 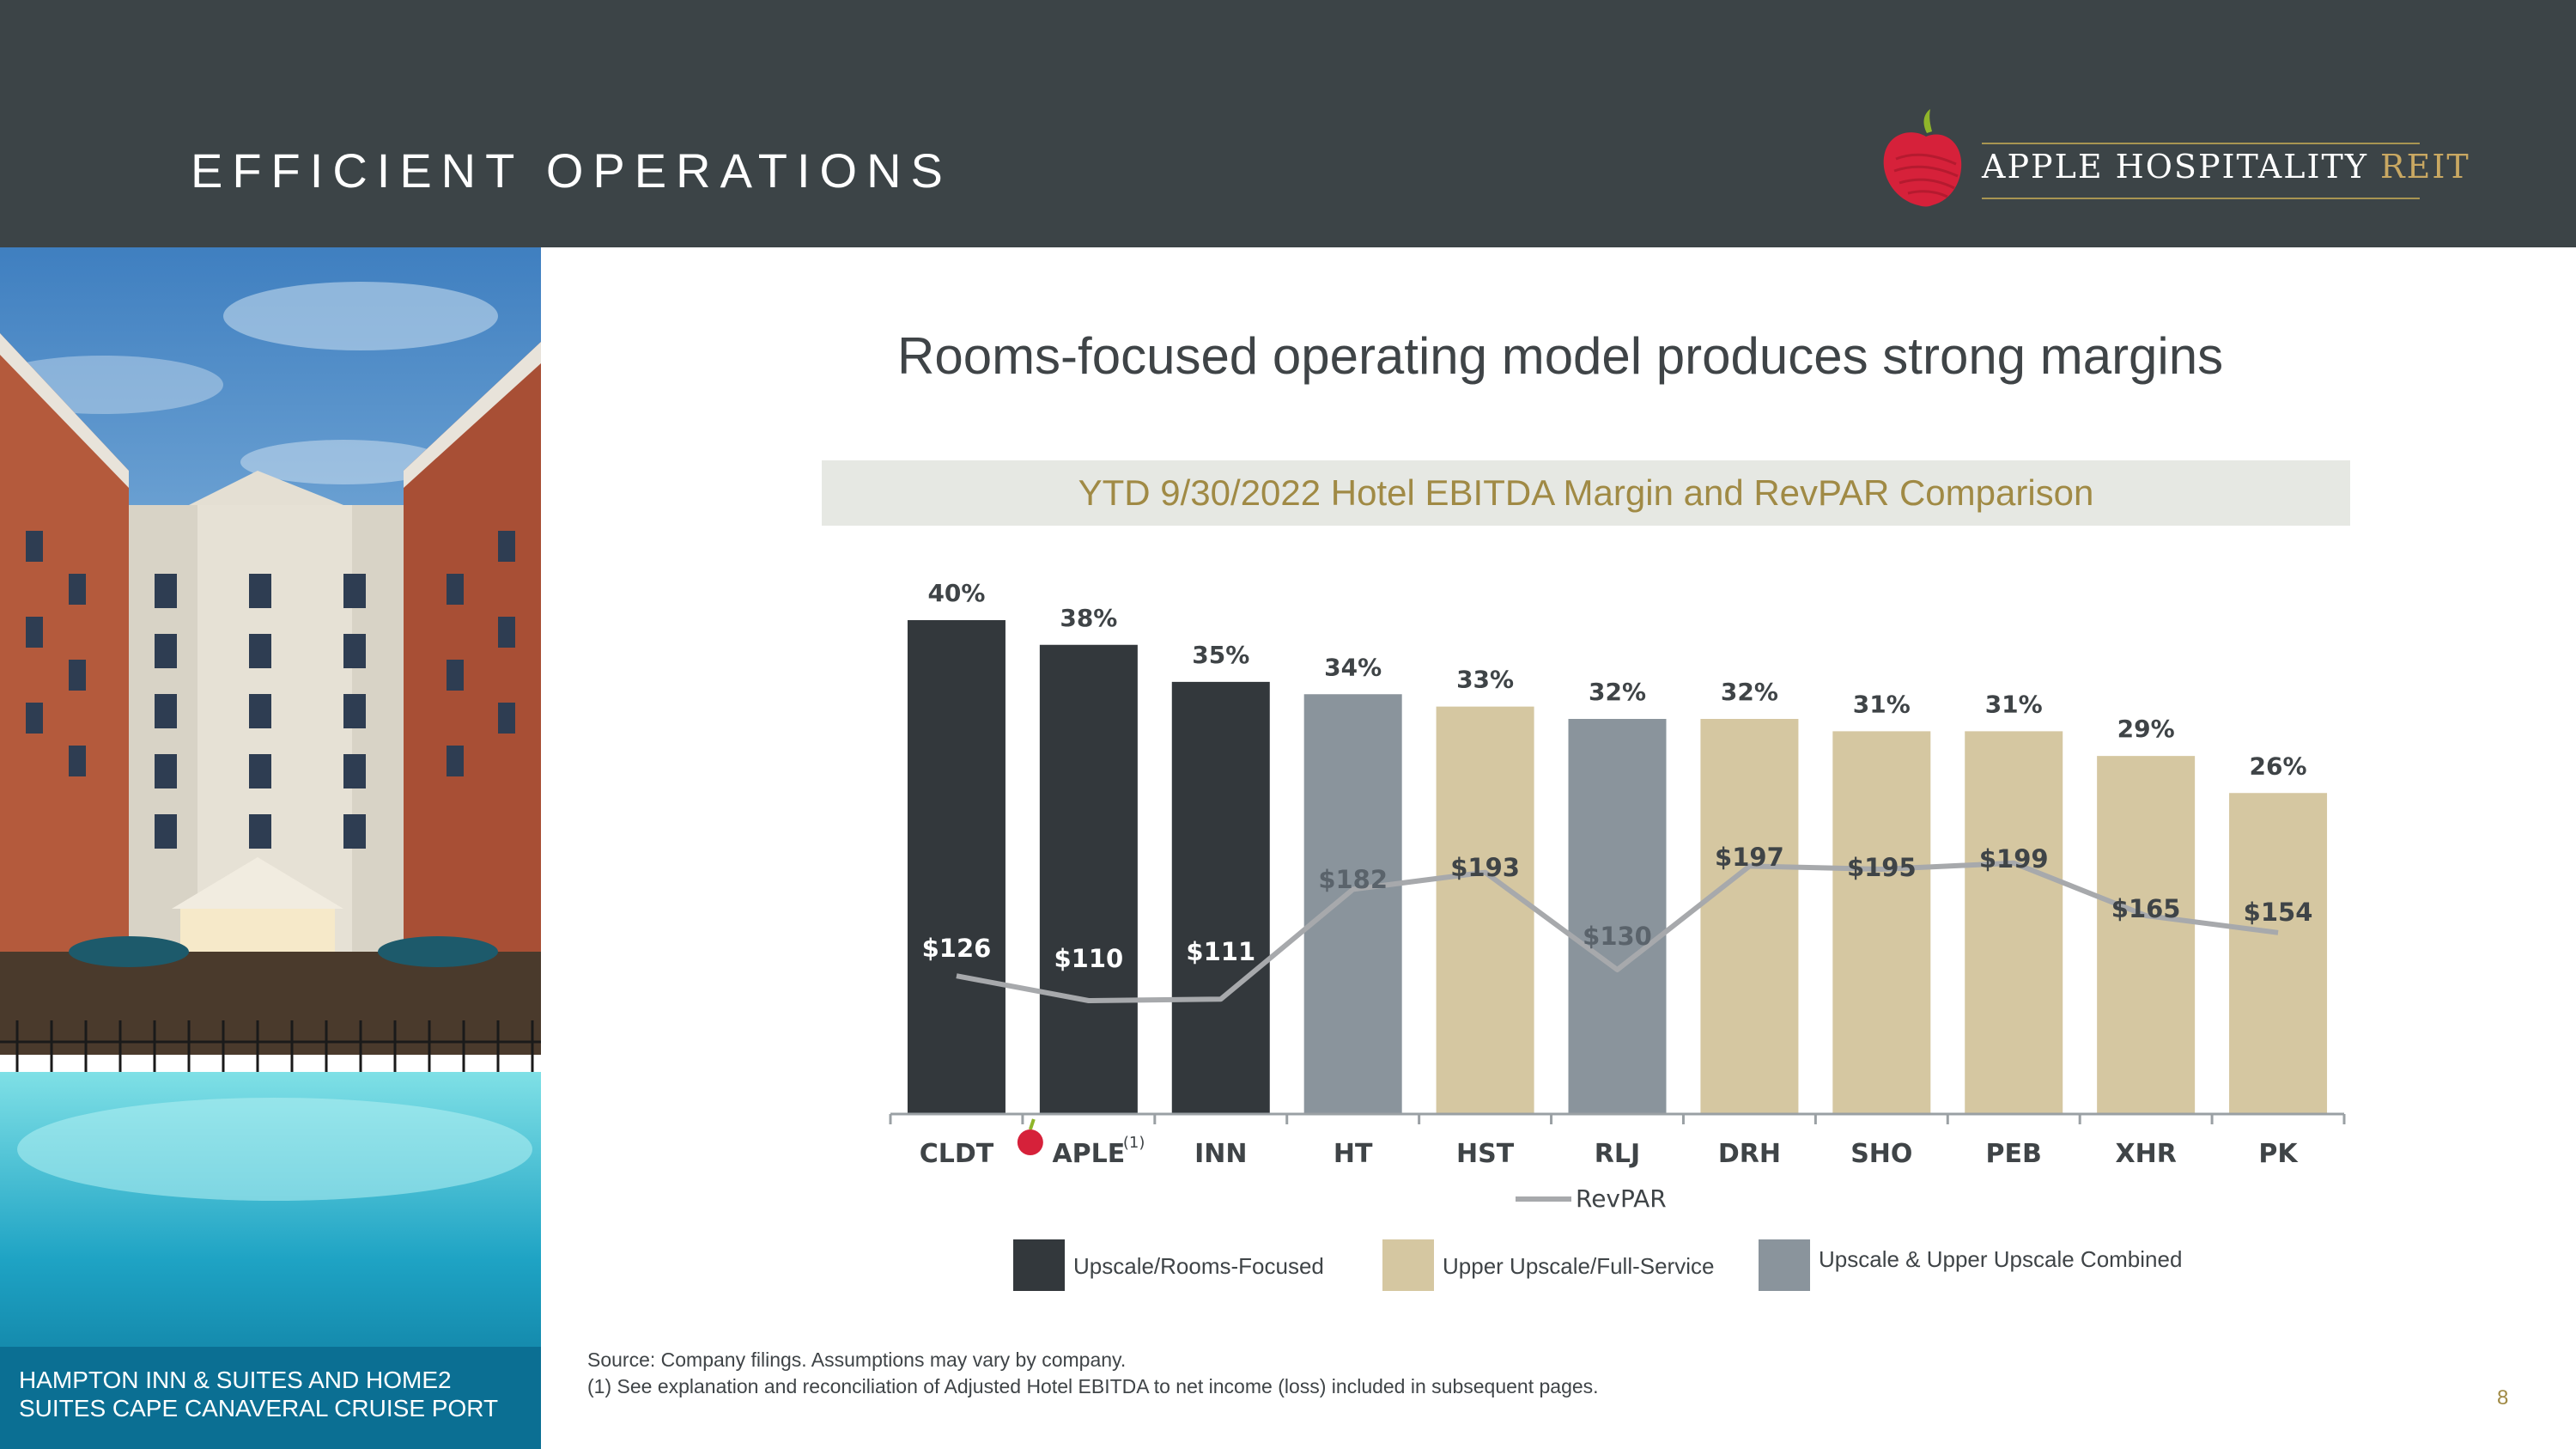 What do you see at coordinates (2175, 167) in the screenshot?
I see `logo-brand-text: APPLE HOSPITALITY` at bounding box center [2175, 167].